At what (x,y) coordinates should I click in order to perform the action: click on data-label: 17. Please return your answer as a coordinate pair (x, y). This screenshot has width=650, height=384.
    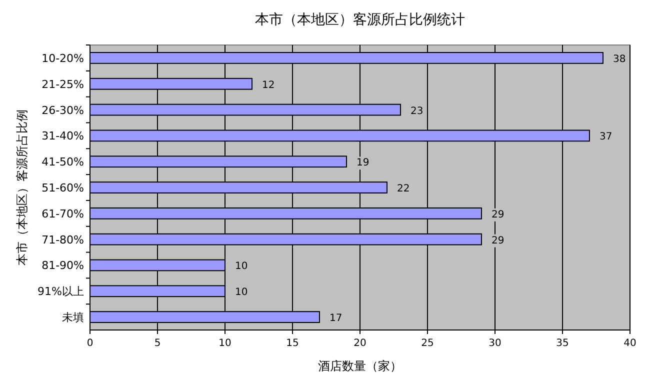
    Looking at the image, I should click on (336, 318).